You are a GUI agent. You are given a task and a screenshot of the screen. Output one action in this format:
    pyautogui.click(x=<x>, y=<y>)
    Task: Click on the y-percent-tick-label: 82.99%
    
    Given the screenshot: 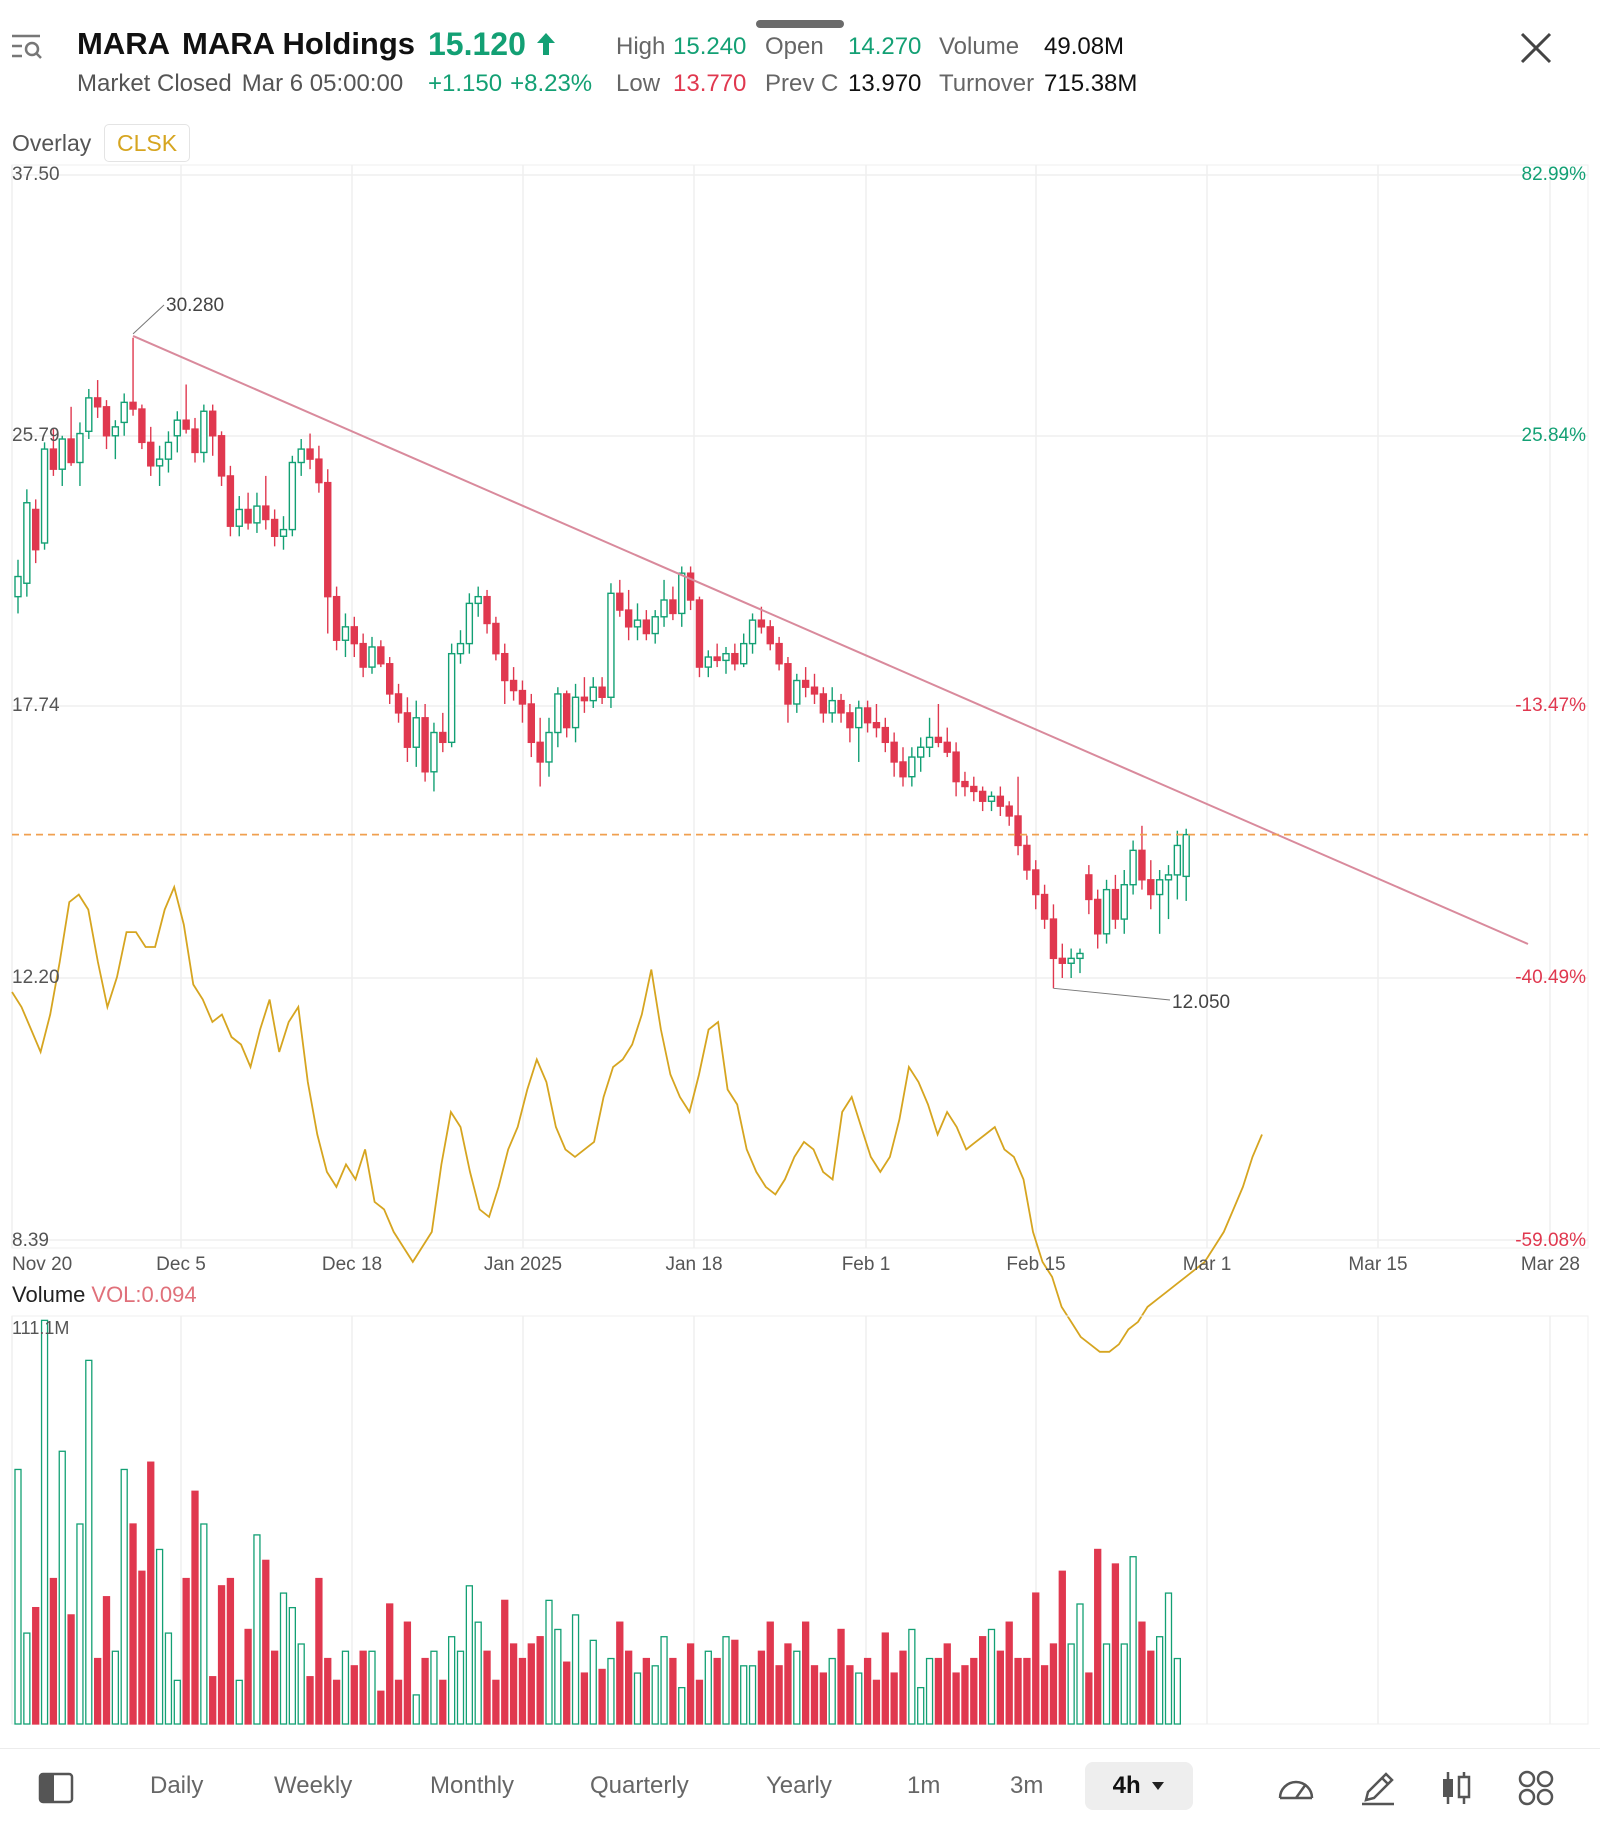 What is the action you would take?
    pyautogui.click(x=1554, y=174)
    